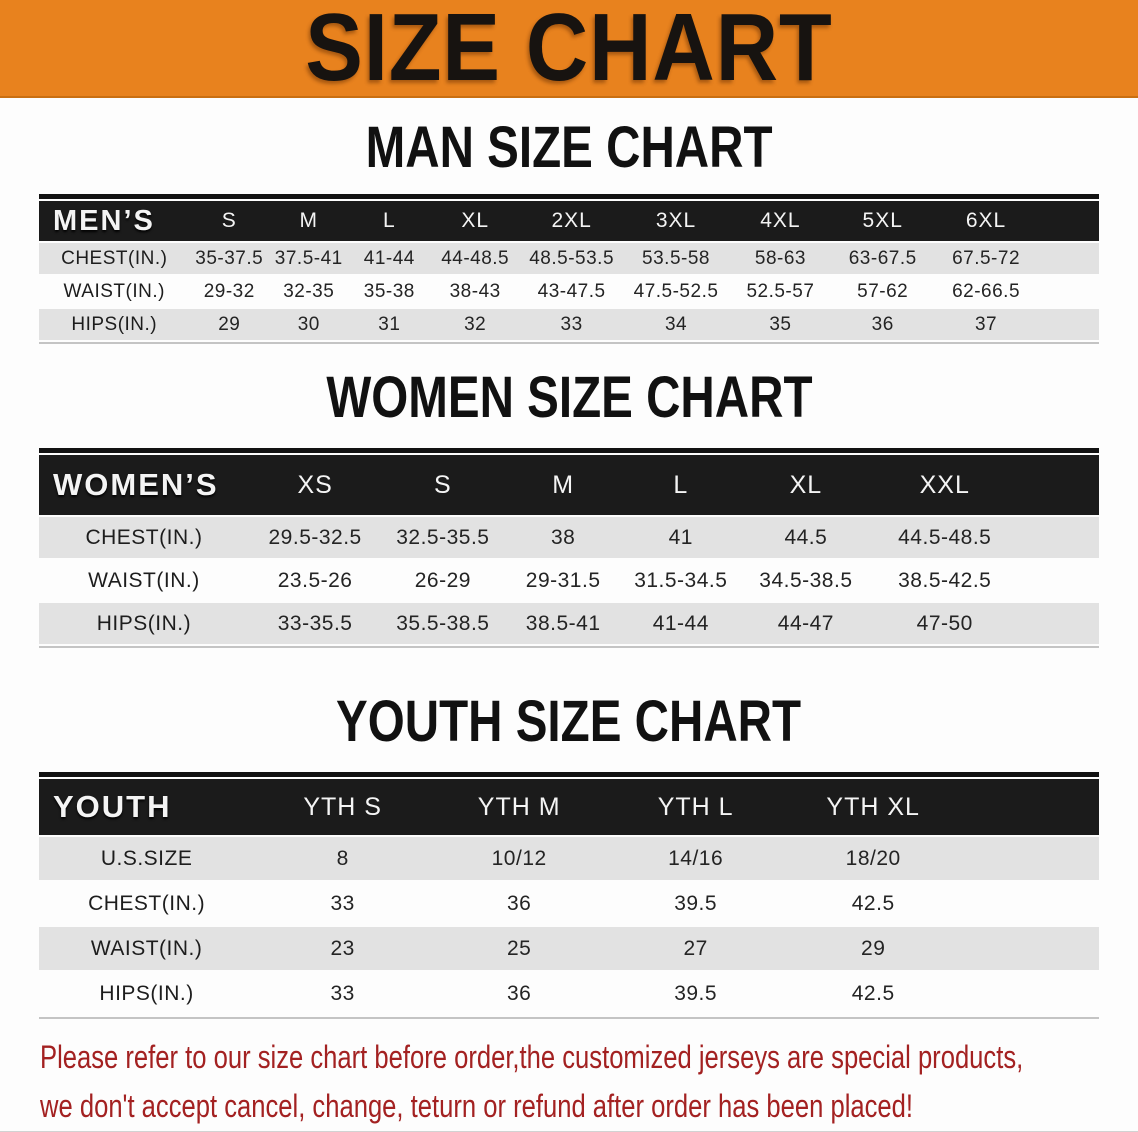 The image size is (1138, 1132). I want to click on size-column-header: 2XL, so click(572, 221).